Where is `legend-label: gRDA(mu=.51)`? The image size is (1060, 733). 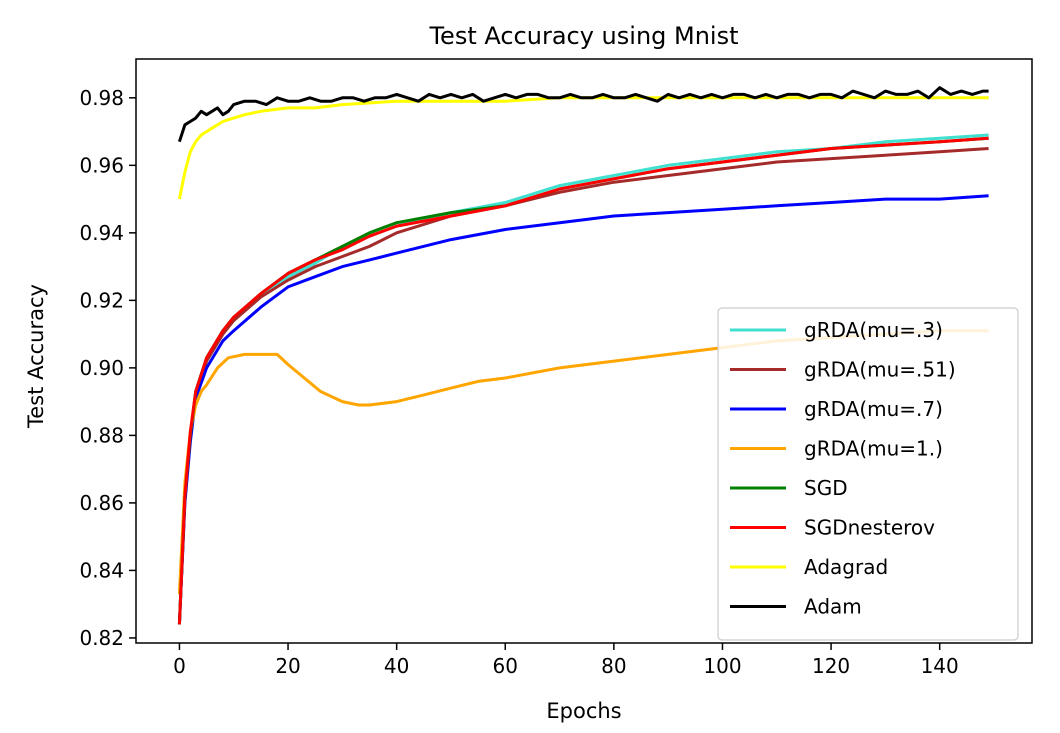 legend-label: gRDA(mu=.51) is located at coordinates (880, 370).